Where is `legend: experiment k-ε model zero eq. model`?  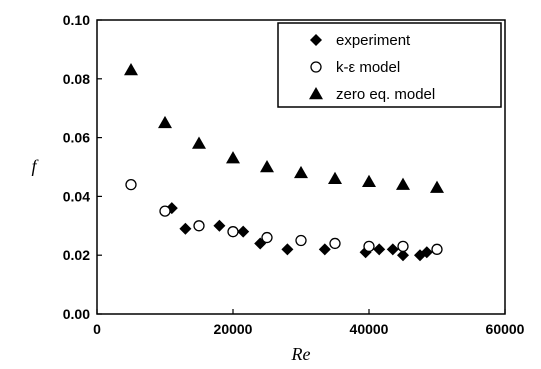 legend: experiment k-ε model zero eq. model is located at coordinates (389, 65).